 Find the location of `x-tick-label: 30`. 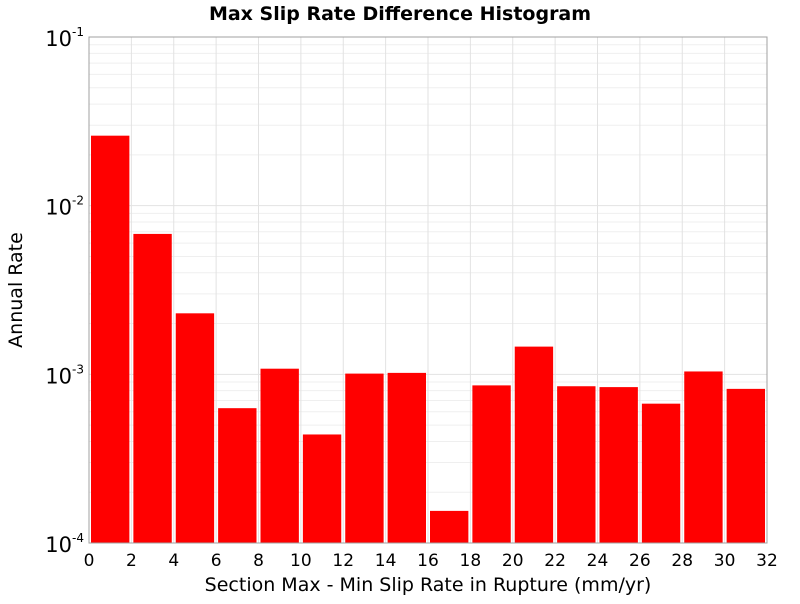

x-tick-label: 30 is located at coordinates (725, 561).